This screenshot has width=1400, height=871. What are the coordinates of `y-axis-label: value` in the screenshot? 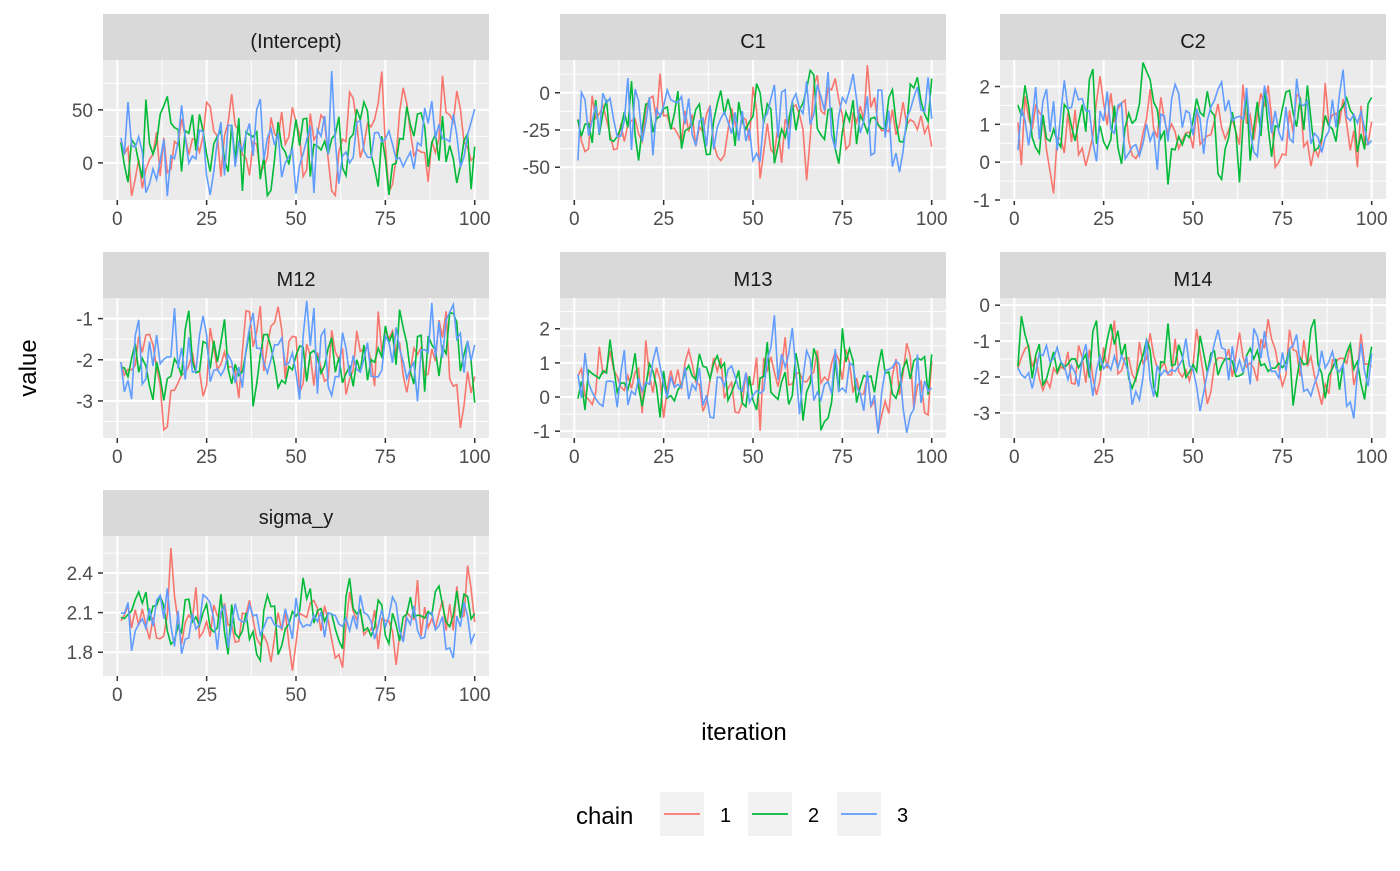 It's located at (28, 367).